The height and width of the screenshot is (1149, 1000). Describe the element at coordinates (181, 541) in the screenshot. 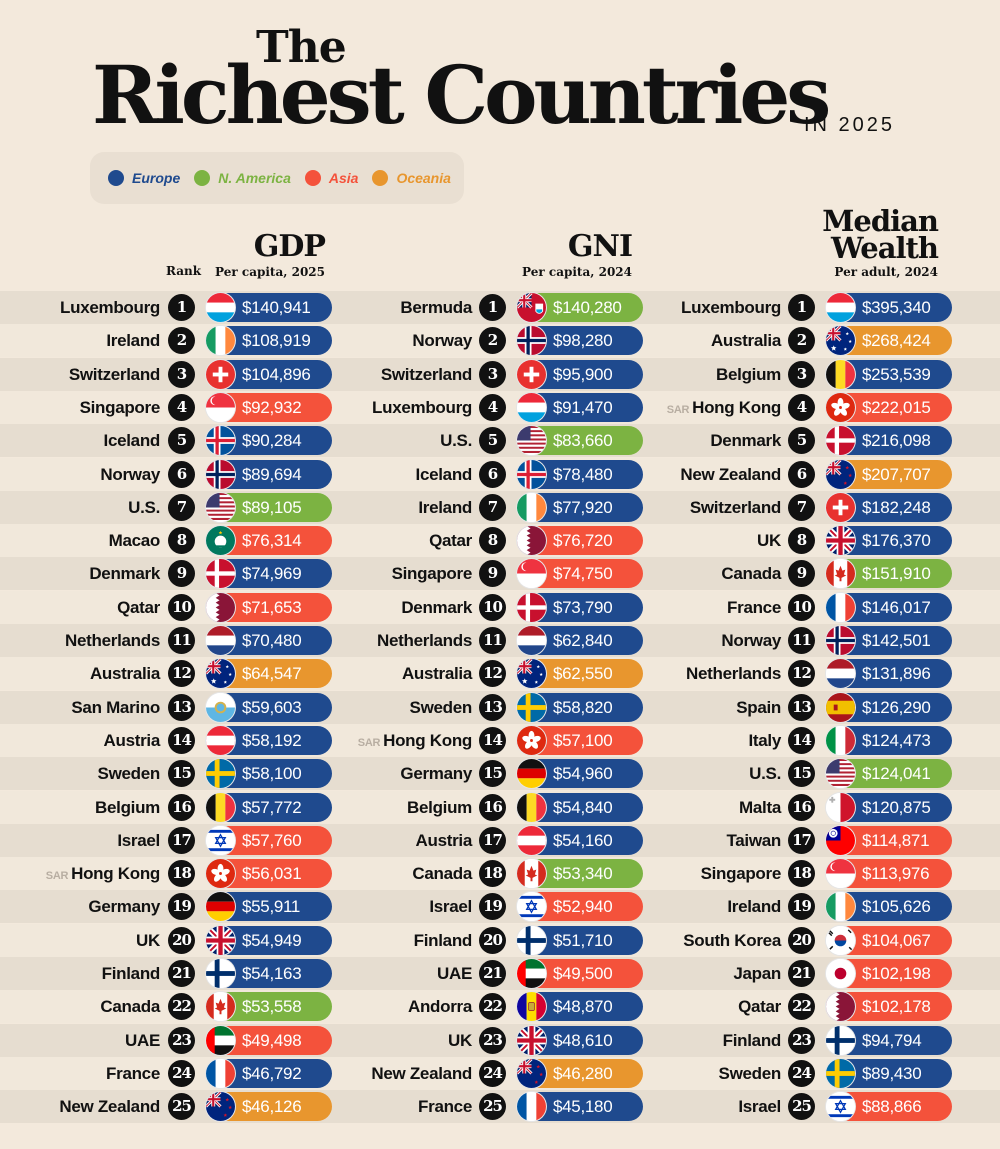

I see `gdp-rank-badge: 8` at that location.